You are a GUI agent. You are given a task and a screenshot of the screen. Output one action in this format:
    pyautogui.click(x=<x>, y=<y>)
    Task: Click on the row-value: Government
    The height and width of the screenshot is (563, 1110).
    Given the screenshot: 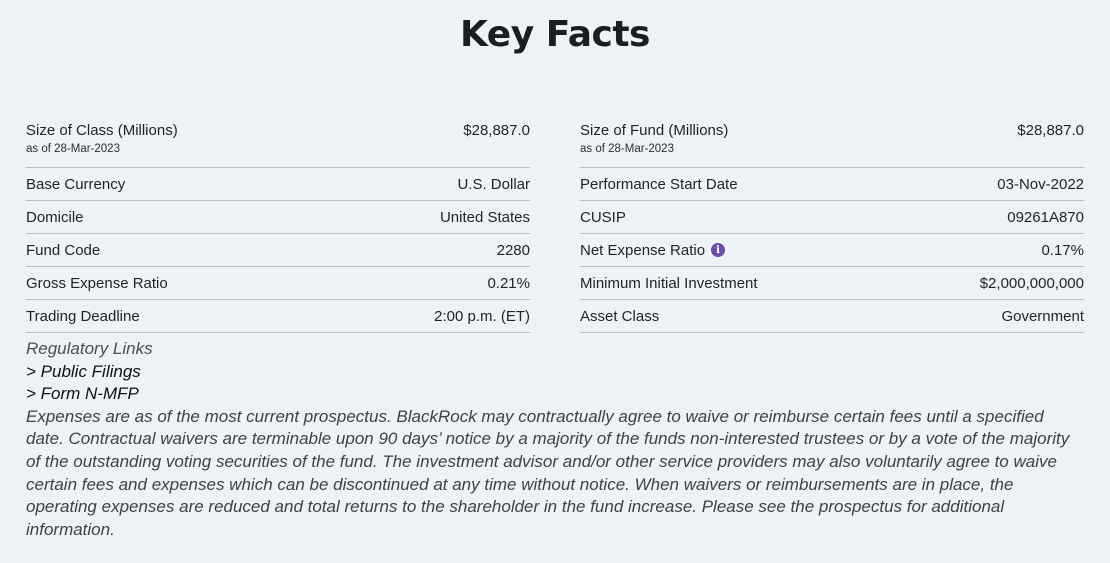 What is the action you would take?
    pyautogui.click(x=1042, y=316)
    